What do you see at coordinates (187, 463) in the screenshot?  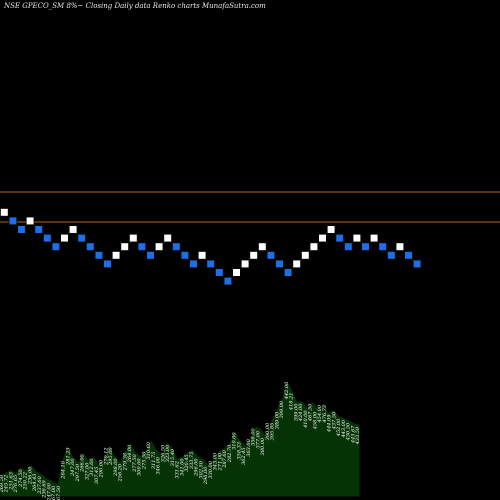 I see `volume-price-label: 320.45` at bounding box center [187, 463].